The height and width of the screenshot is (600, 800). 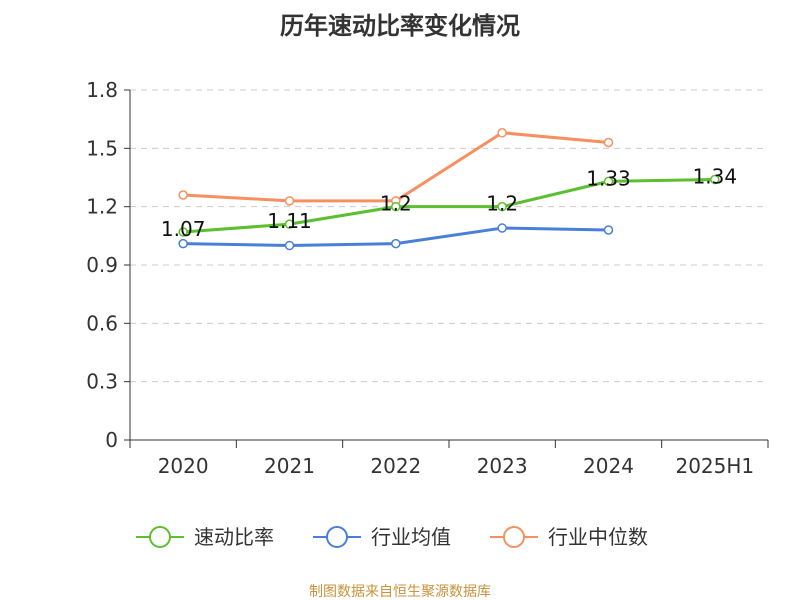 I want to click on legend: 速动比率 行业均值 行业中位数, so click(x=392, y=537).